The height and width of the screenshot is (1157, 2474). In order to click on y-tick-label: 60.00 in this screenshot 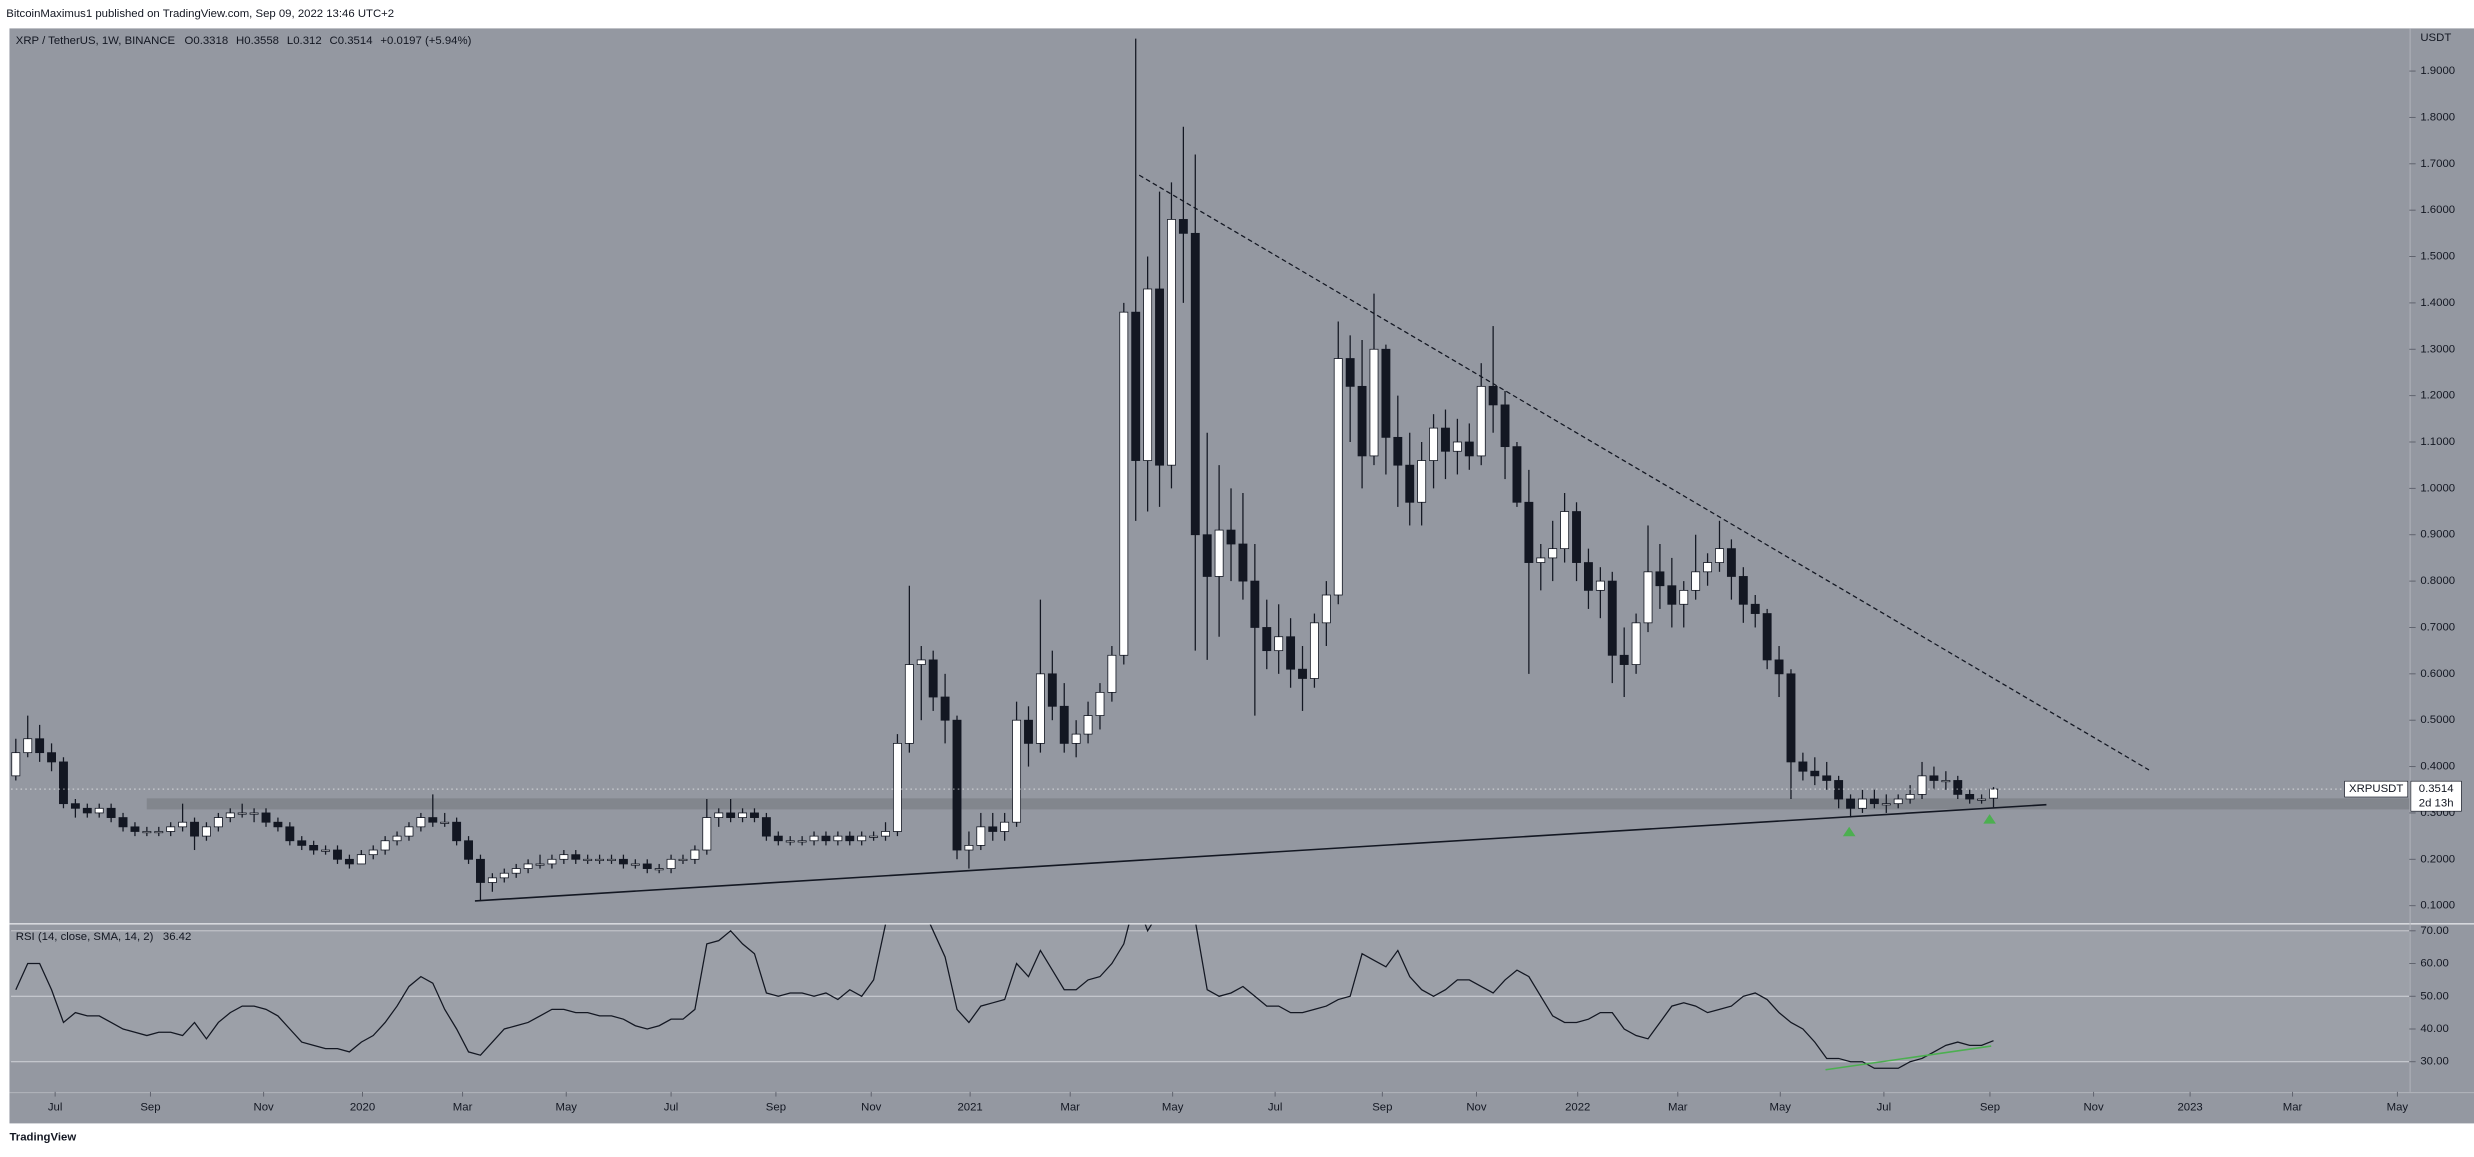, I will do `click(2434, 964)`.